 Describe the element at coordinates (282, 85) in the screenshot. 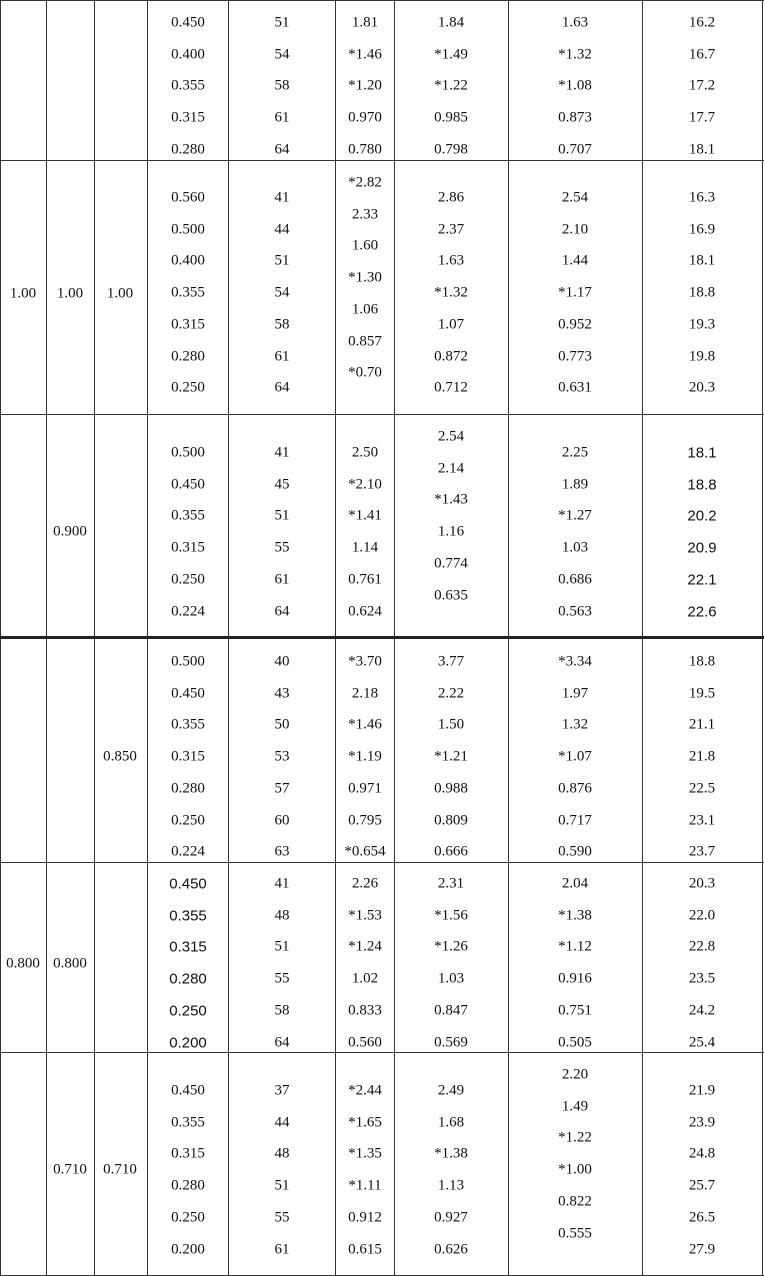

I see `table-cell: 58` at that location.